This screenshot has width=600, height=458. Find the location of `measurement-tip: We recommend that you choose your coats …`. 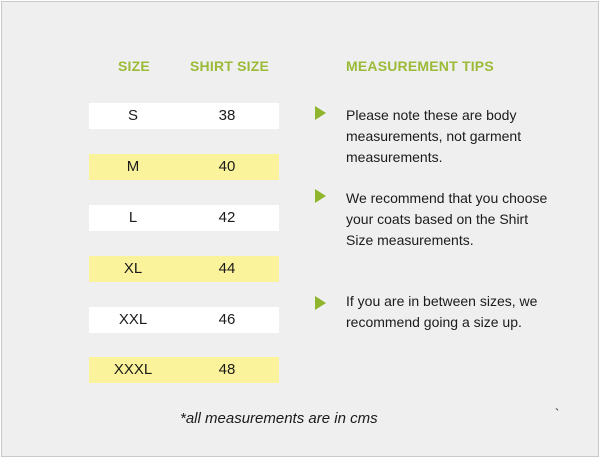

measurement-tip: We recommend that you choose your coats … is located at coordinates (447, 219).